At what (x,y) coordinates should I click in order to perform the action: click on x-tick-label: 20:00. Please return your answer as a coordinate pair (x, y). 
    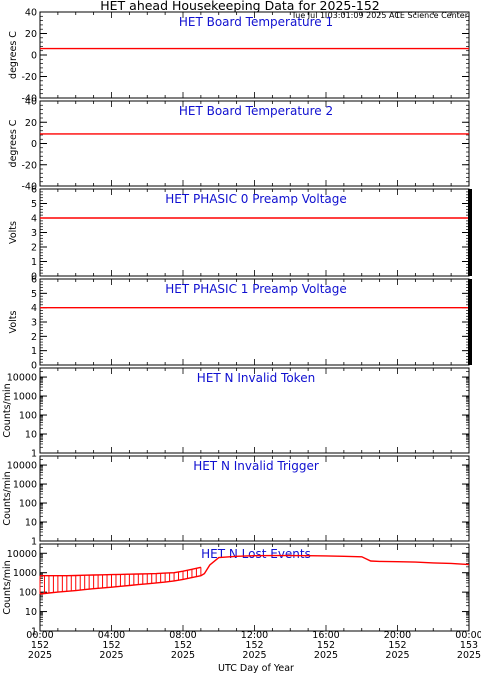
    Looking at the image, I should click on (397, 635).